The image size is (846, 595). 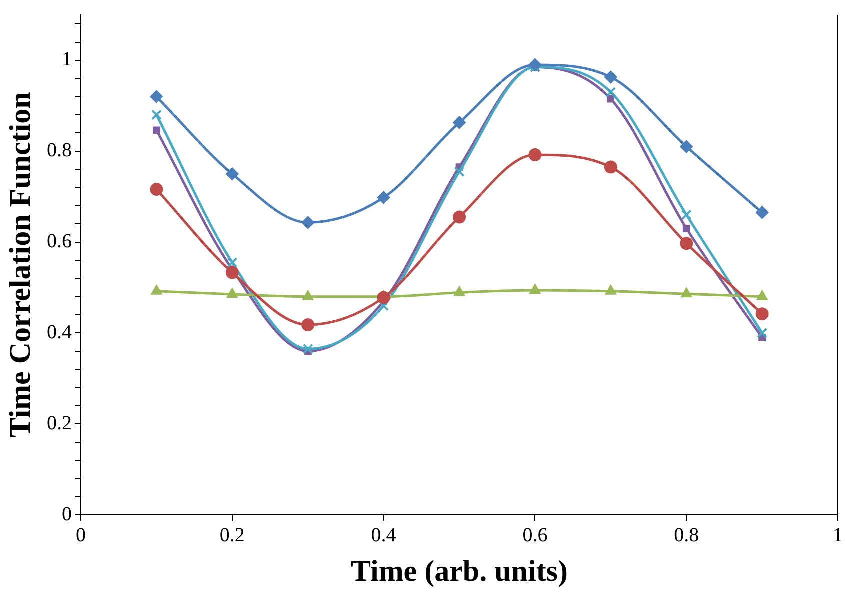 I want to click on y-axis-title: Time Correlation Function, so click(x=20, y=265).